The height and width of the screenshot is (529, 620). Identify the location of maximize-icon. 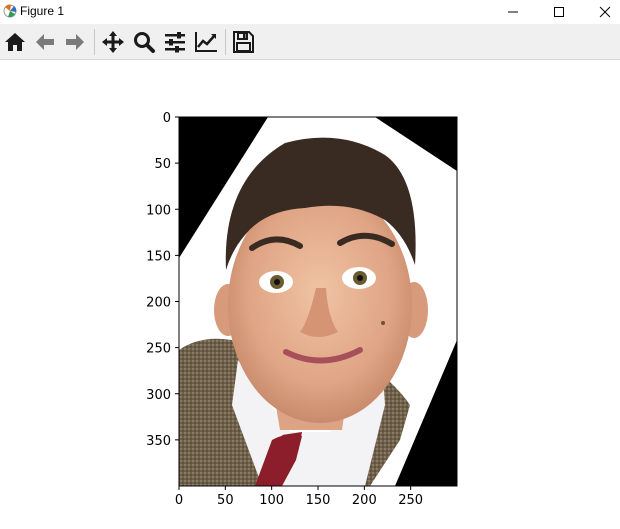
(559, 12).